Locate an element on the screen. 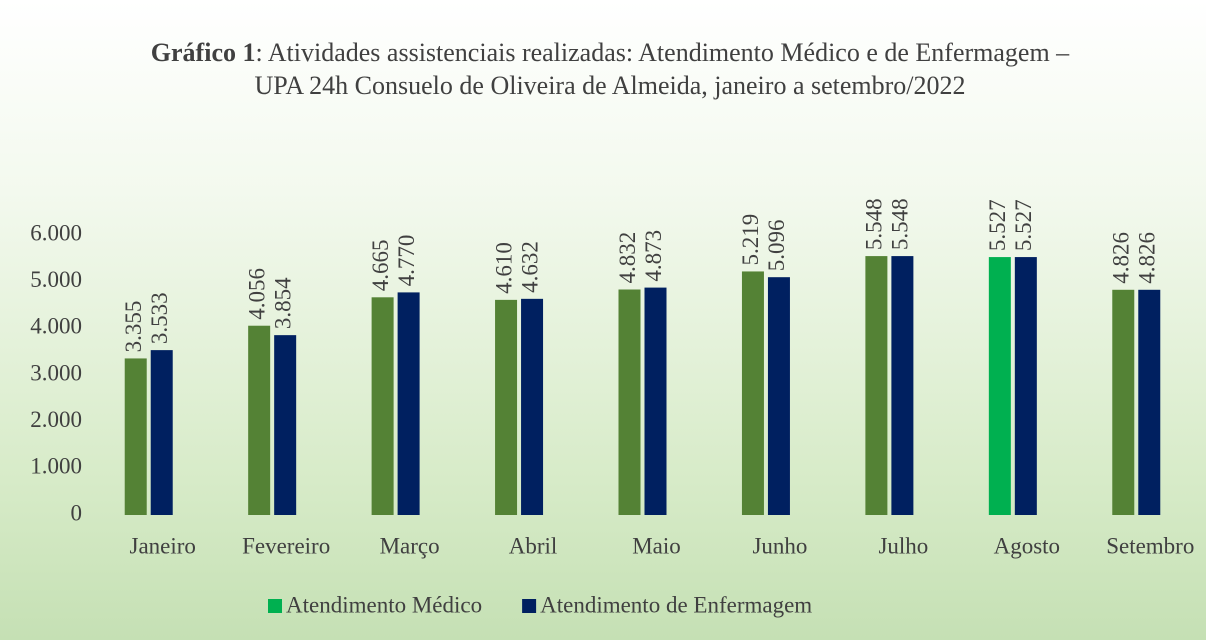  y-tick-label: 6.000 is located at coordinates (56, 232).